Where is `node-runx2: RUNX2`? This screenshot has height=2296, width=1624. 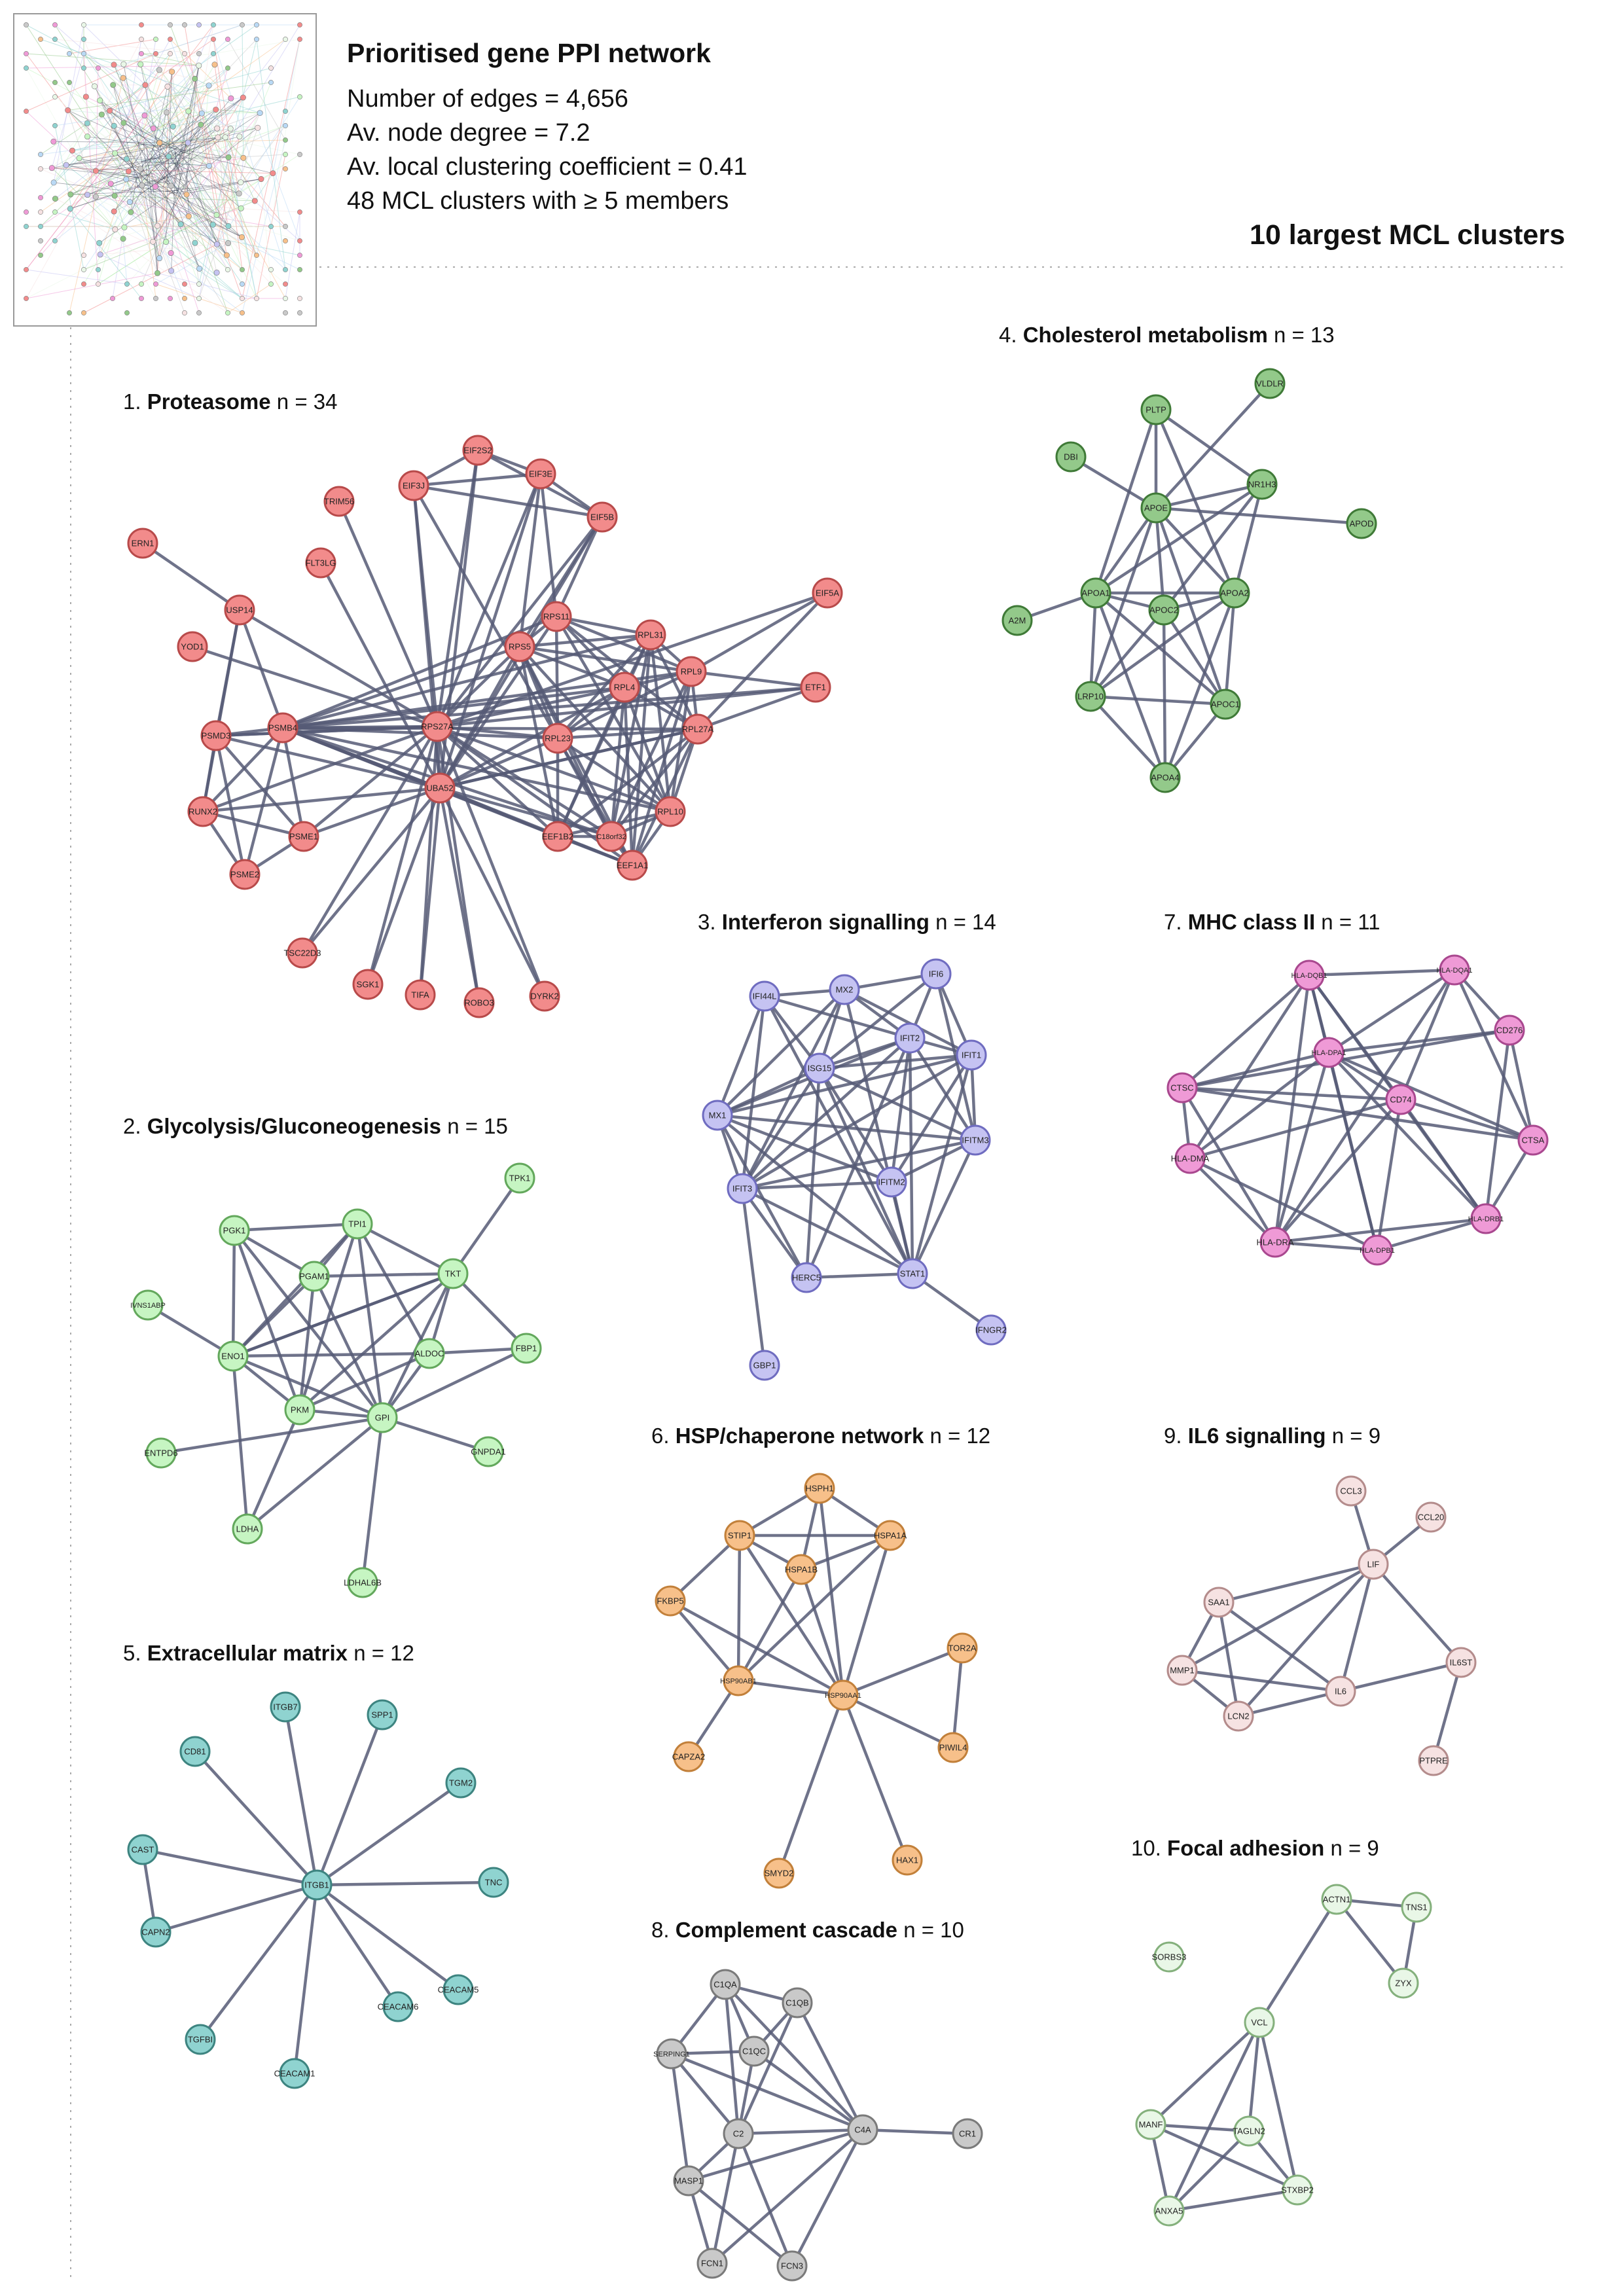 node-runx2: RUNX2 is located at coordinates (203, 811).